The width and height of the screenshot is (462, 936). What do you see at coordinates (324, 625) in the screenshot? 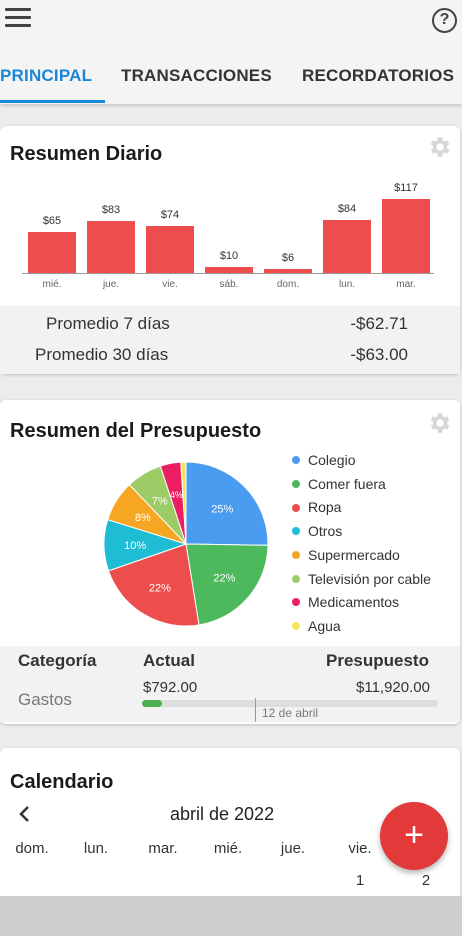
I see `legend-label-7: Agua` at bounding box center [324, 625].